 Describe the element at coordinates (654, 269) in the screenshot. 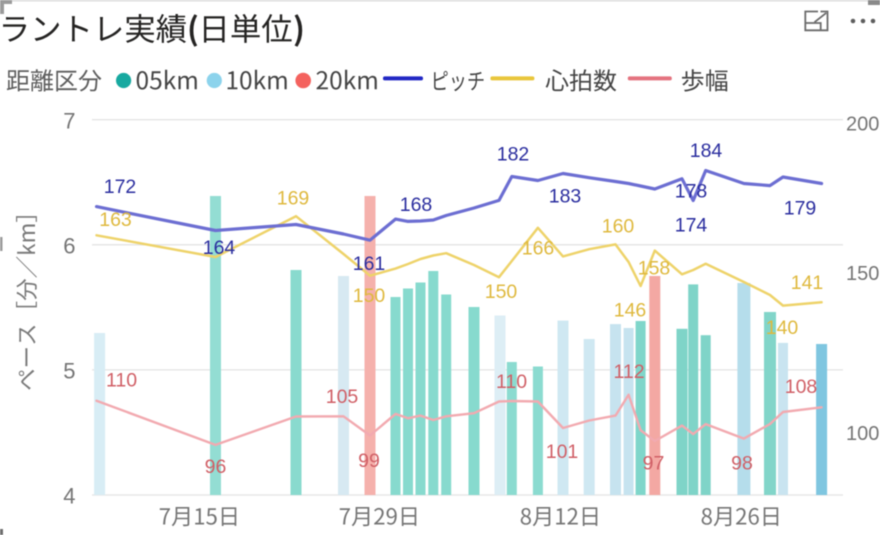

I see `svg-text: 158` at that location.